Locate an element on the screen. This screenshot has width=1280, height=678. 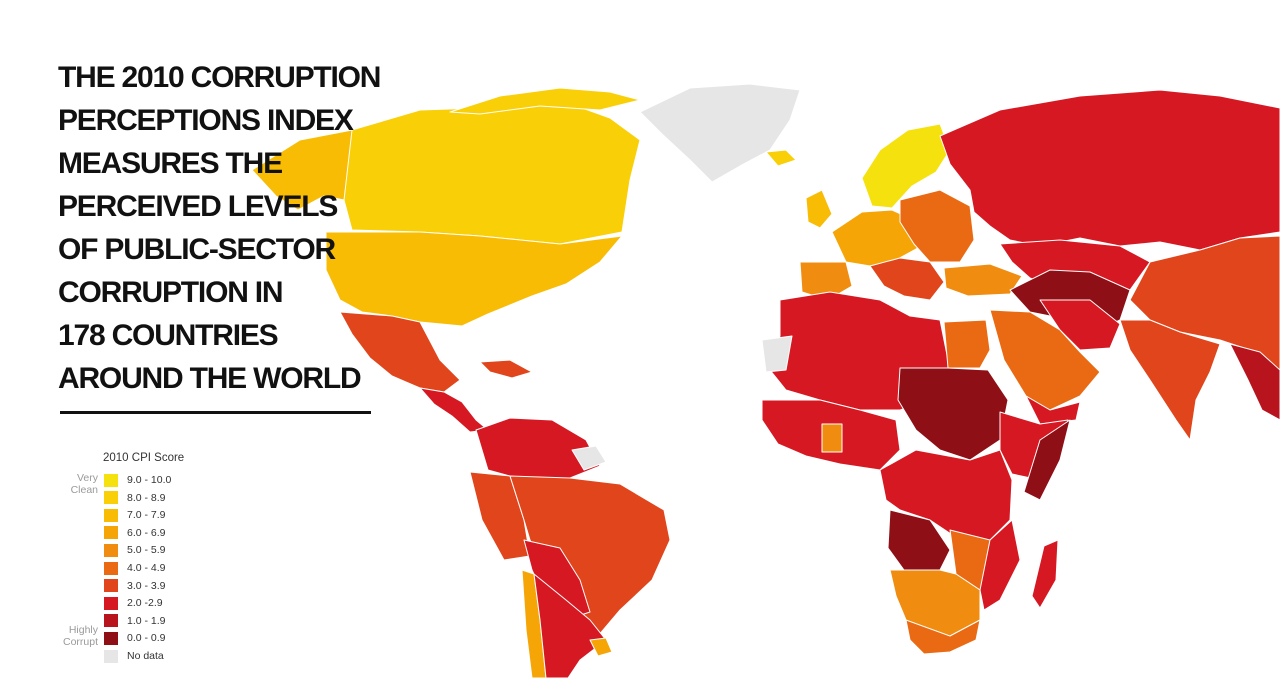
legend-top-label-line: Very is located at coordinates (87, 478).